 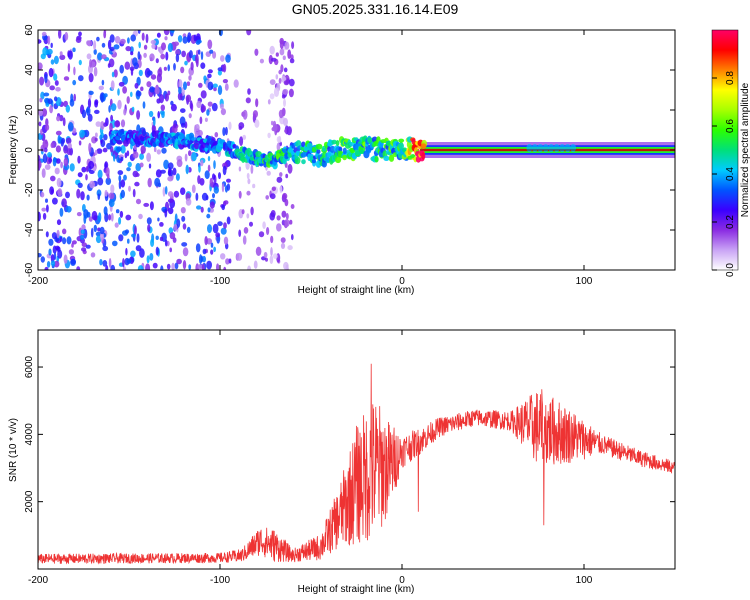 I want to click on colorbar-tick-label: 0.8, so click(x=730, y=78).